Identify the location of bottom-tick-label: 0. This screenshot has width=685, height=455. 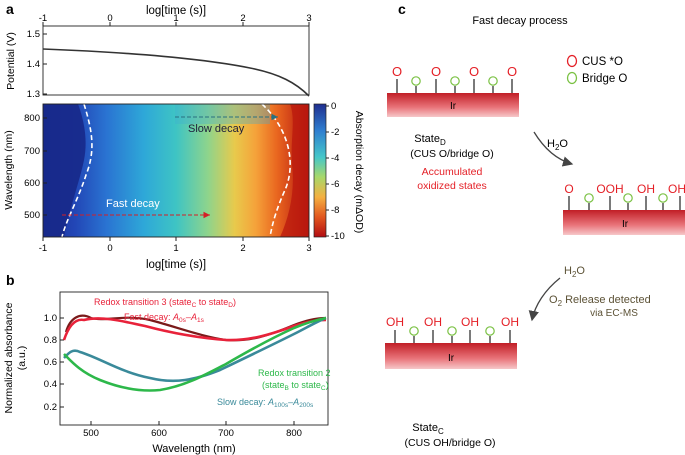
(109, 248).